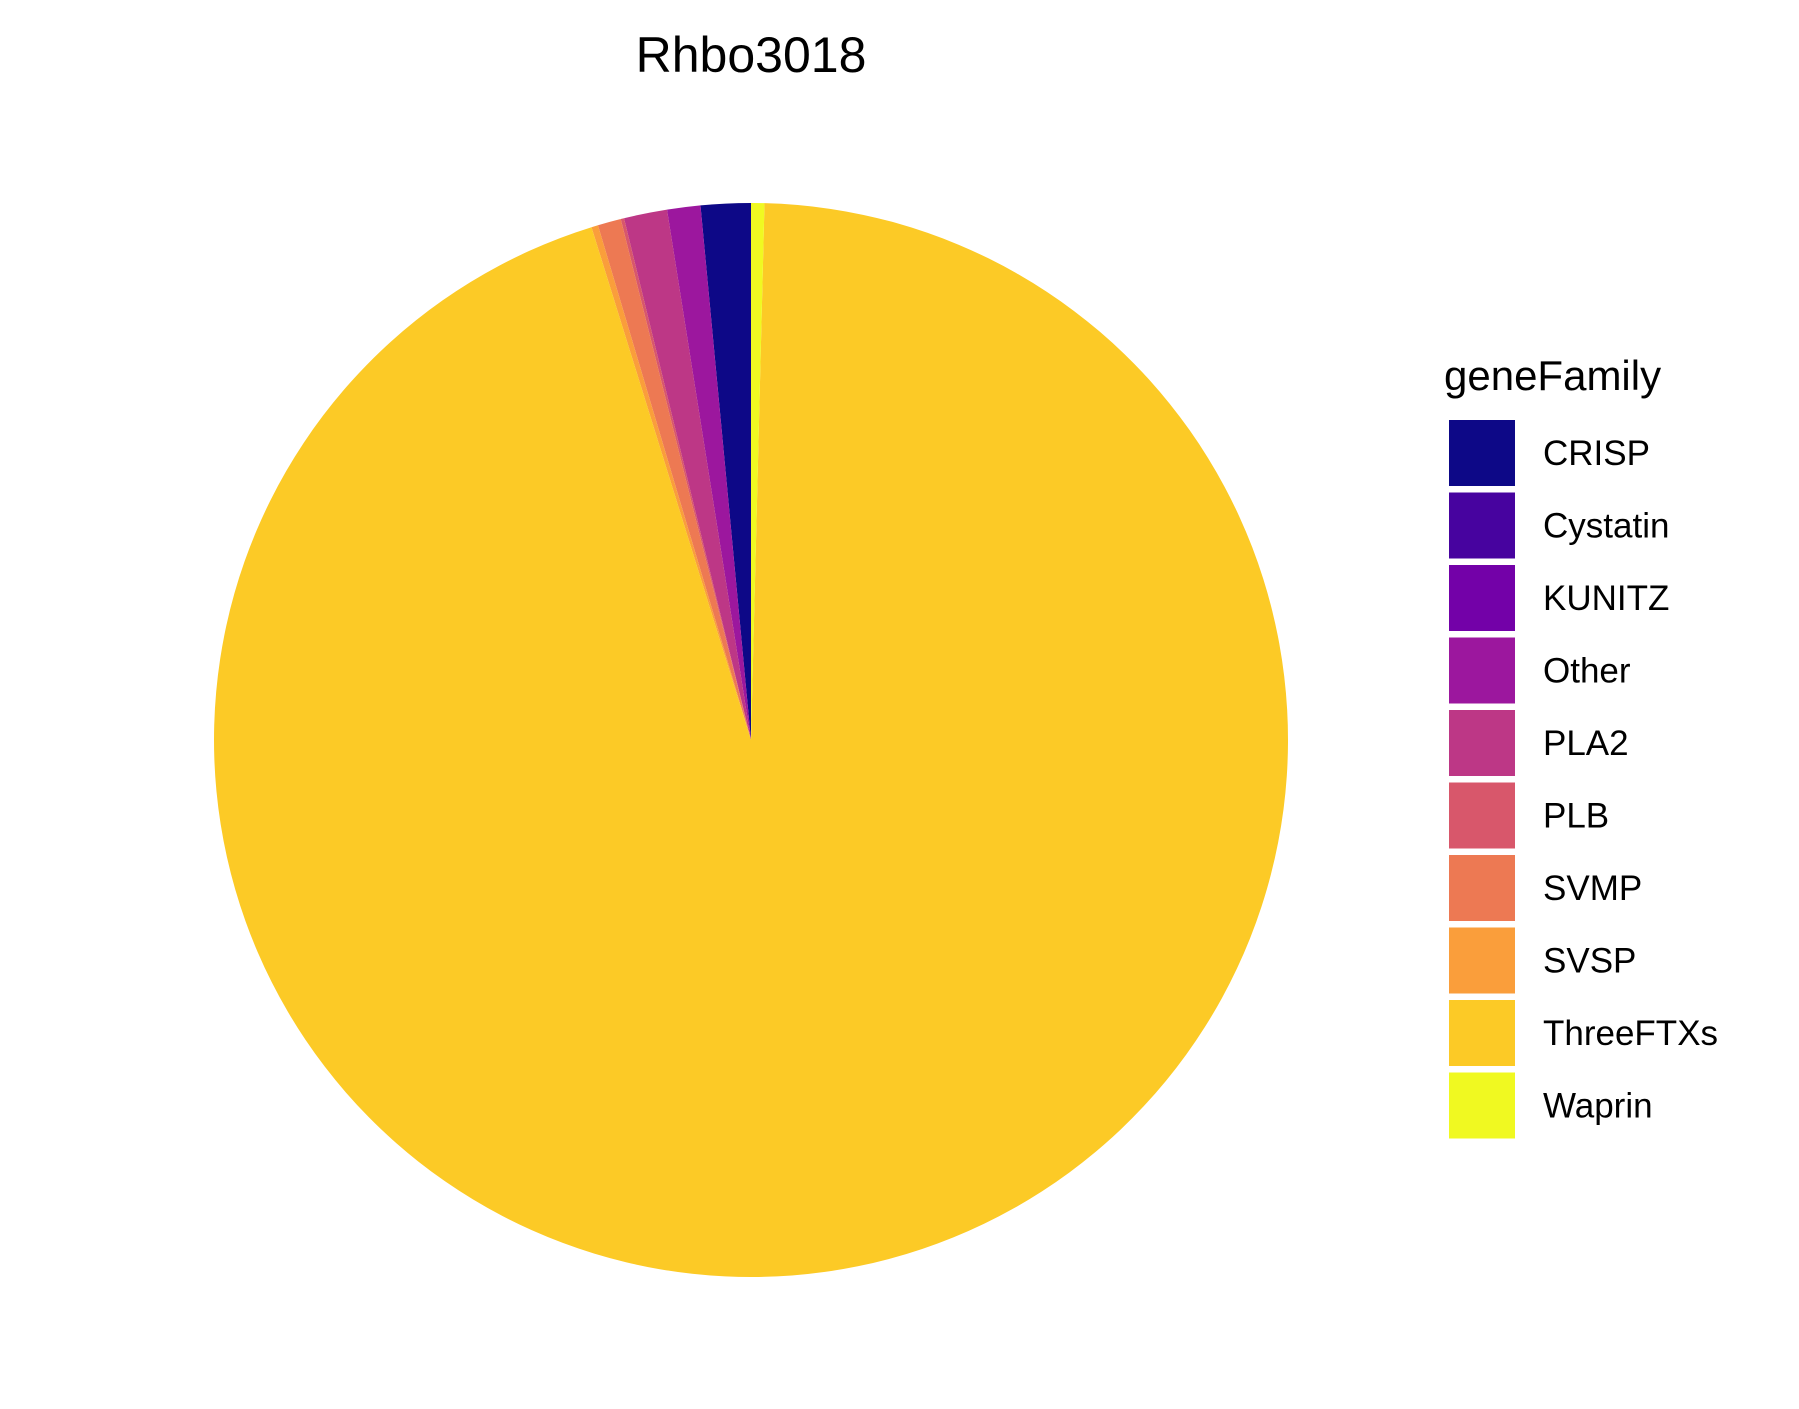  Describe the element at coordinates (1482, 670) in the screenshot. I see `legend-key-other` at that location.